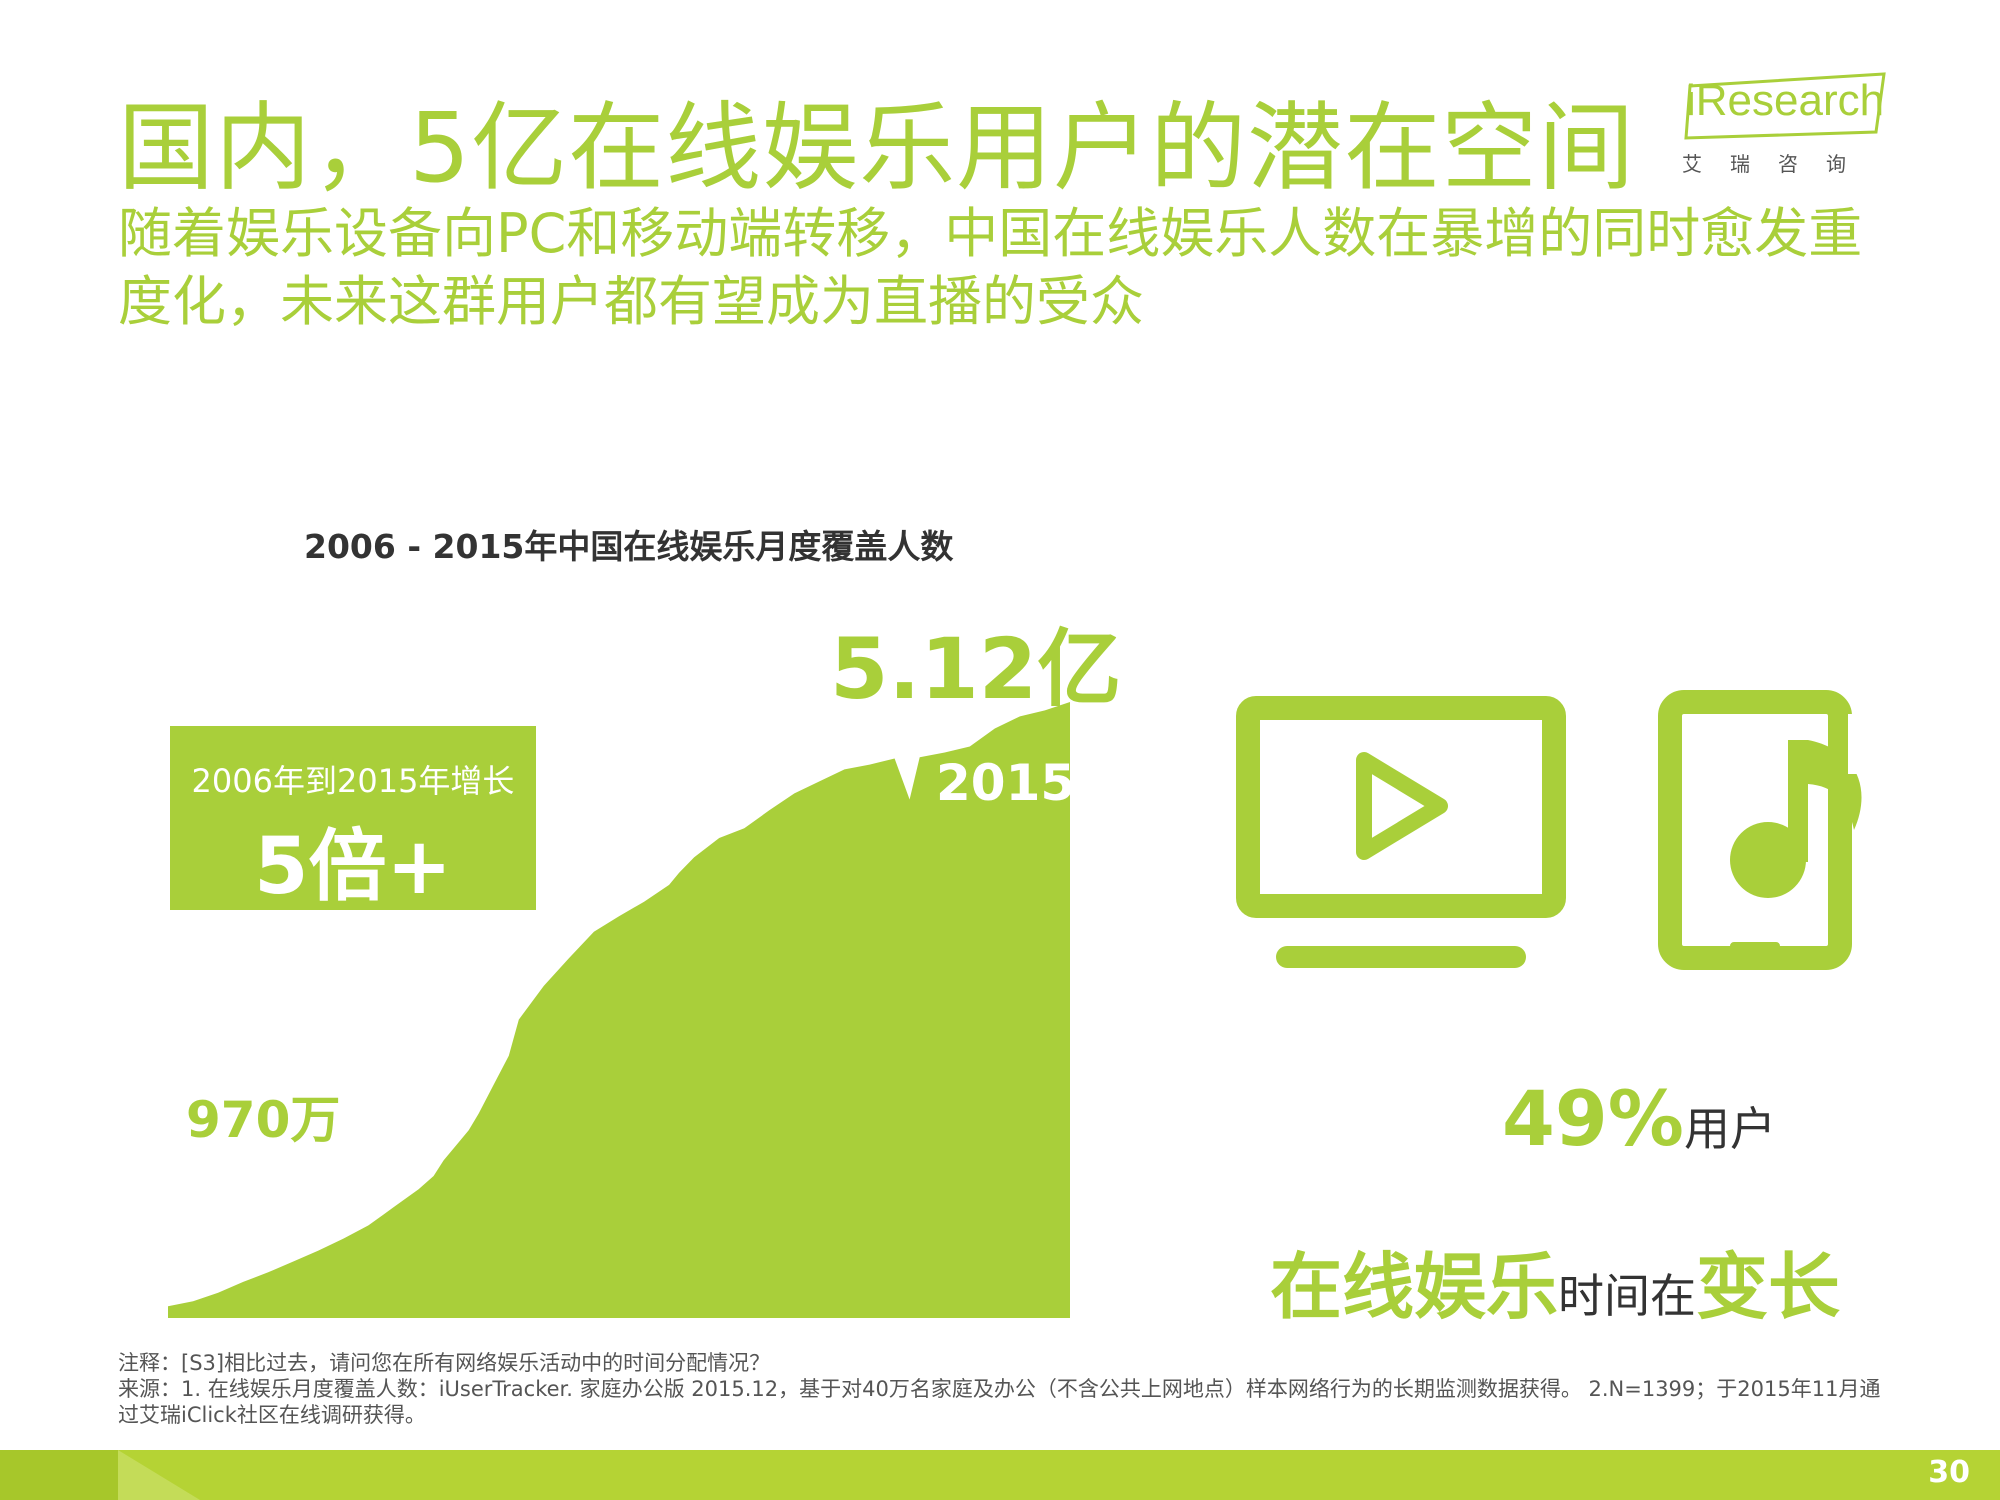  What do you see at coordinates (1627, 1296) in the screenshot?
I see `stat-time: 时间在` at bounding box center [1627, 1296].